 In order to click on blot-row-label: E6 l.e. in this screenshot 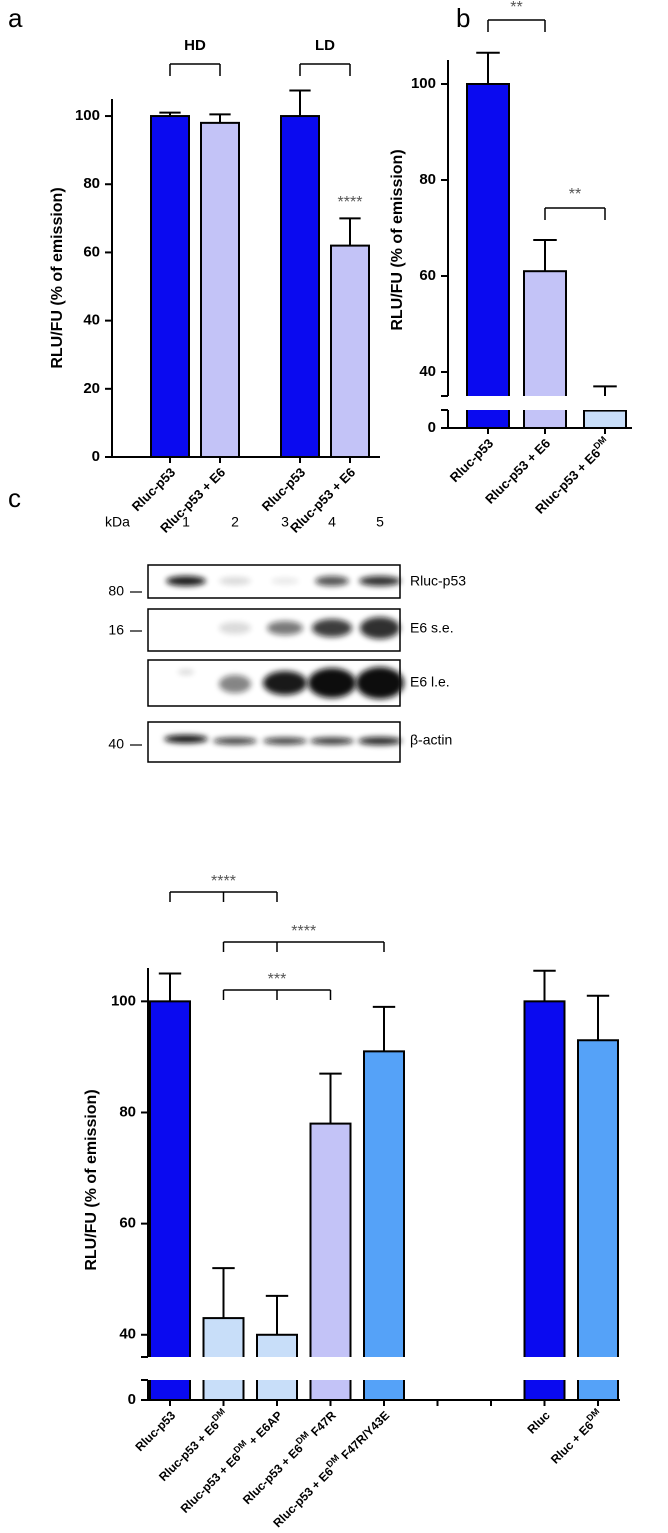, I will do `click(430, 682)`.